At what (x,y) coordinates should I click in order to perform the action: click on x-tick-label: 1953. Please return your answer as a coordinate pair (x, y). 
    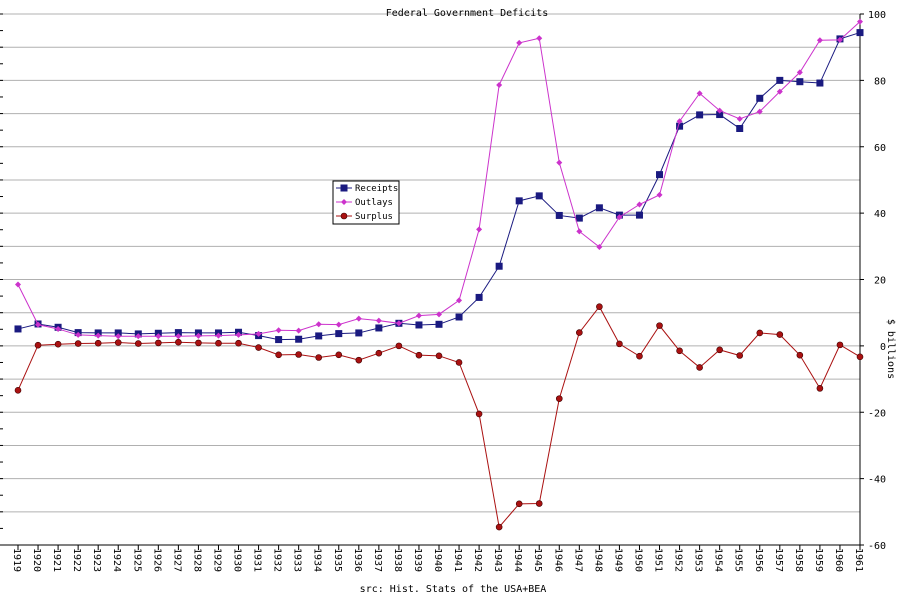
    Looking at the image, I should click on (698, 560).